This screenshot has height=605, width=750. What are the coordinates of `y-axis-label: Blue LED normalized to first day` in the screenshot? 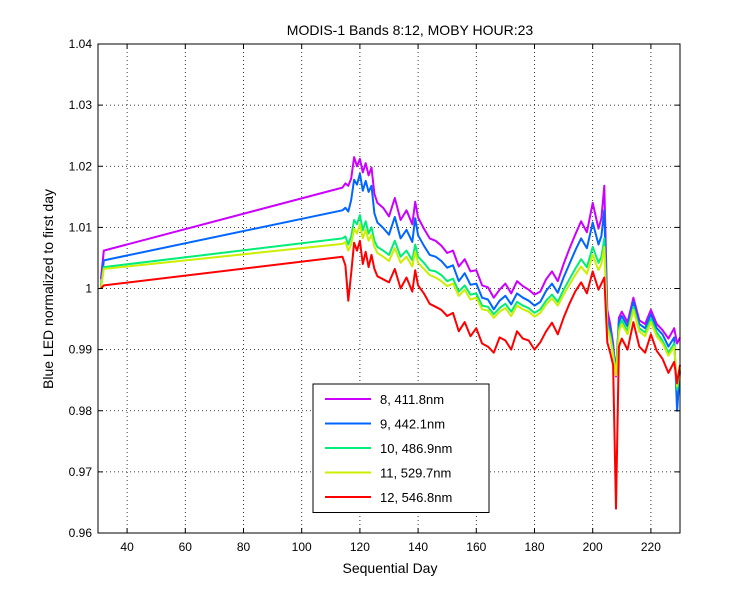 It's located at (48, 289).